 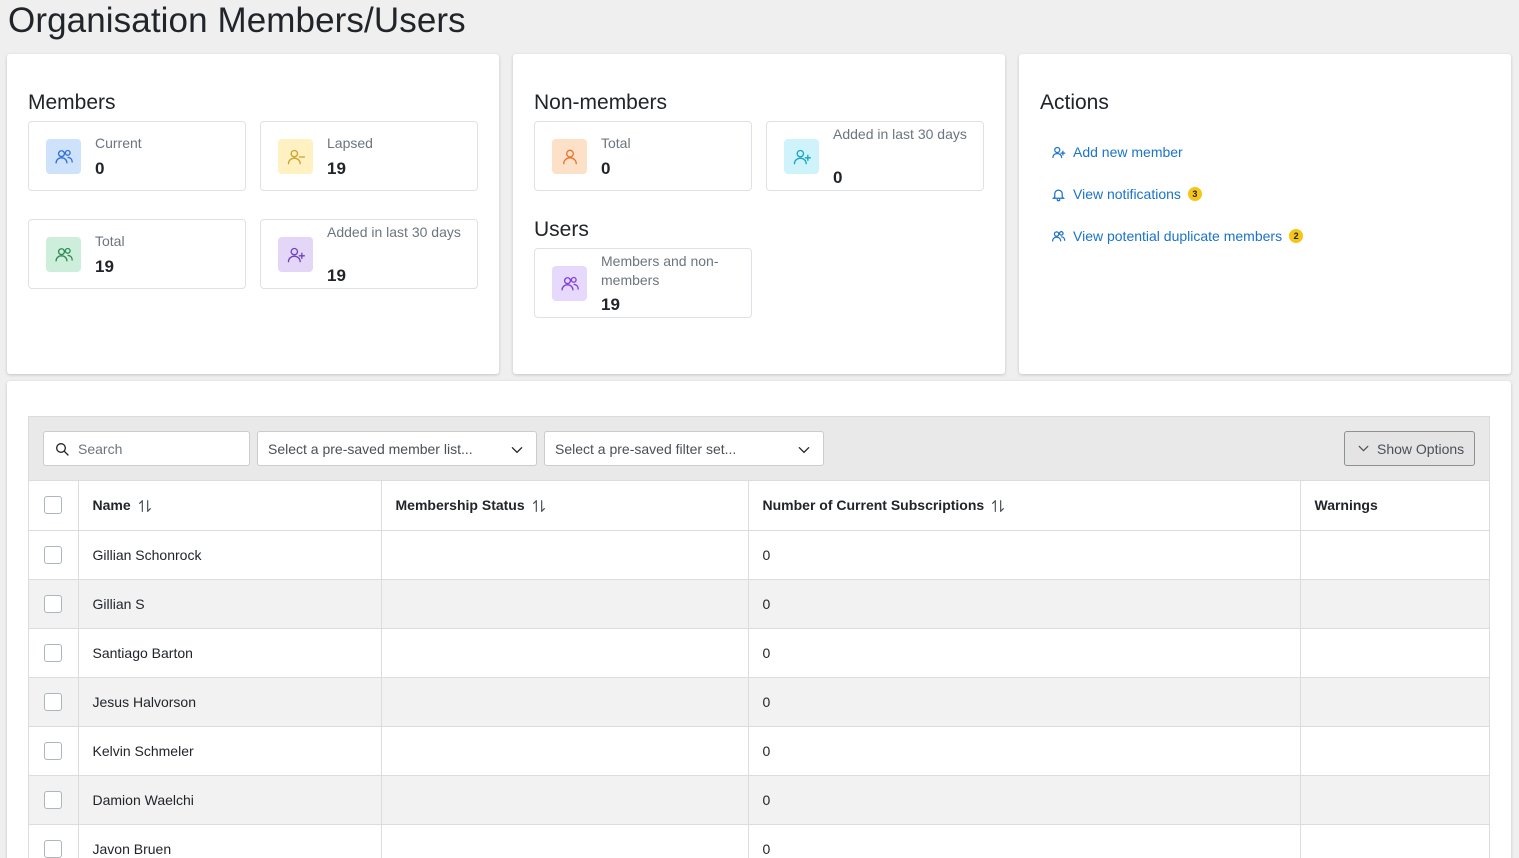 I want to click on column-header-name: Name, so click(x=230, y=506).